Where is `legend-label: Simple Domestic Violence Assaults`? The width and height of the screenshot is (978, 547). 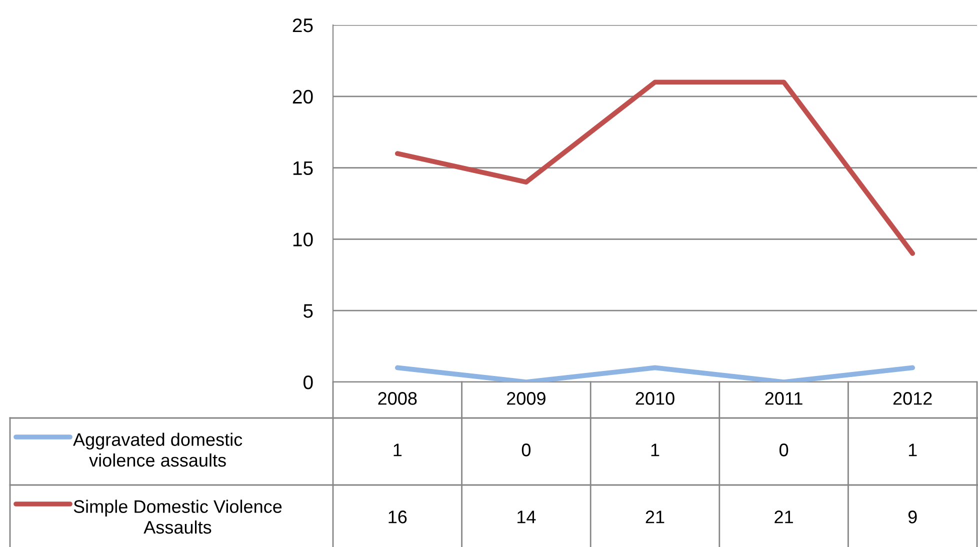
legend-label: Simple Domestic Violence Assaults is located at coordinates (178, 517).